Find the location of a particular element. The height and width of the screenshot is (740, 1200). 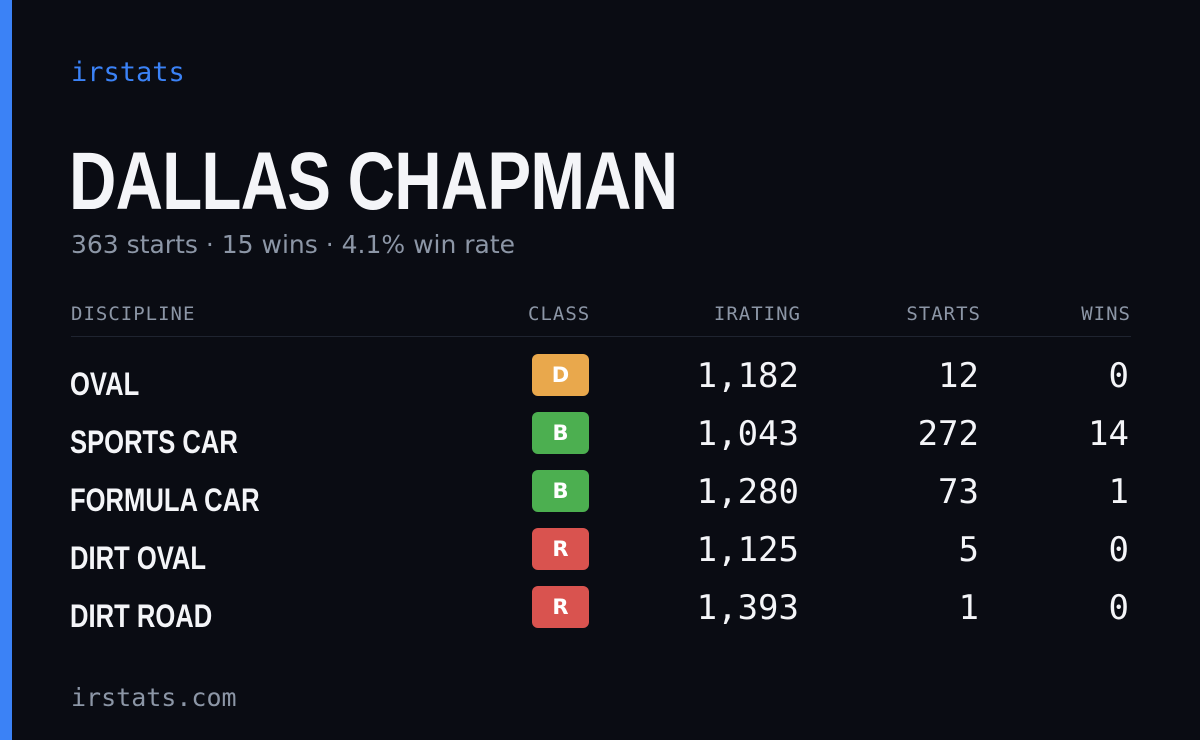

wins-value: 14 is located at coordinates (1108, 434).